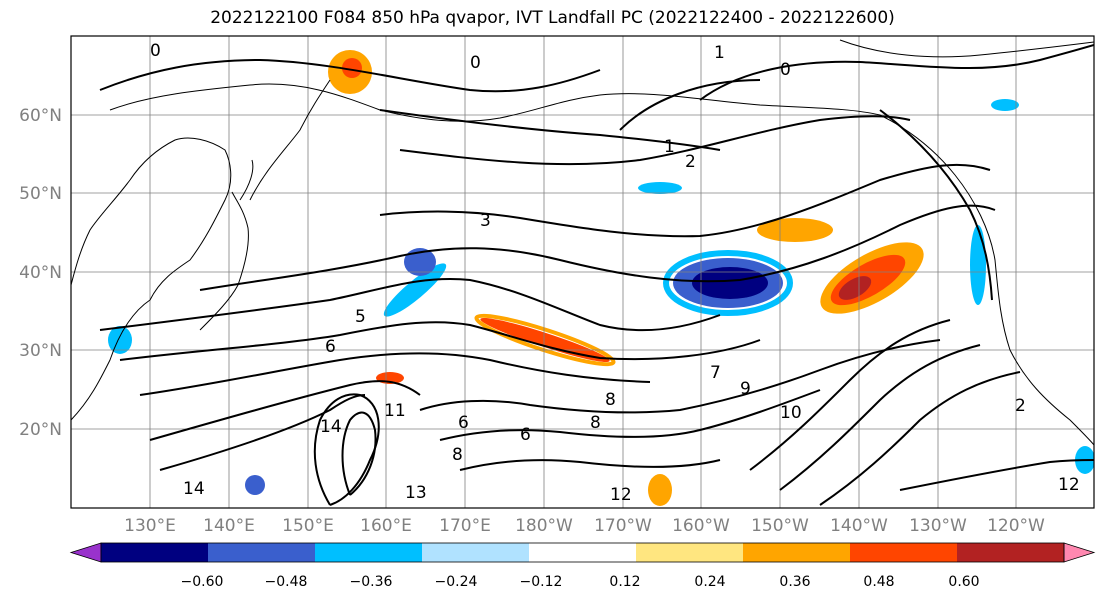 Image resolution: width=1105 pixels, height=601 pixels. I want to click on lon-label: 140°E, so click(229, 526).